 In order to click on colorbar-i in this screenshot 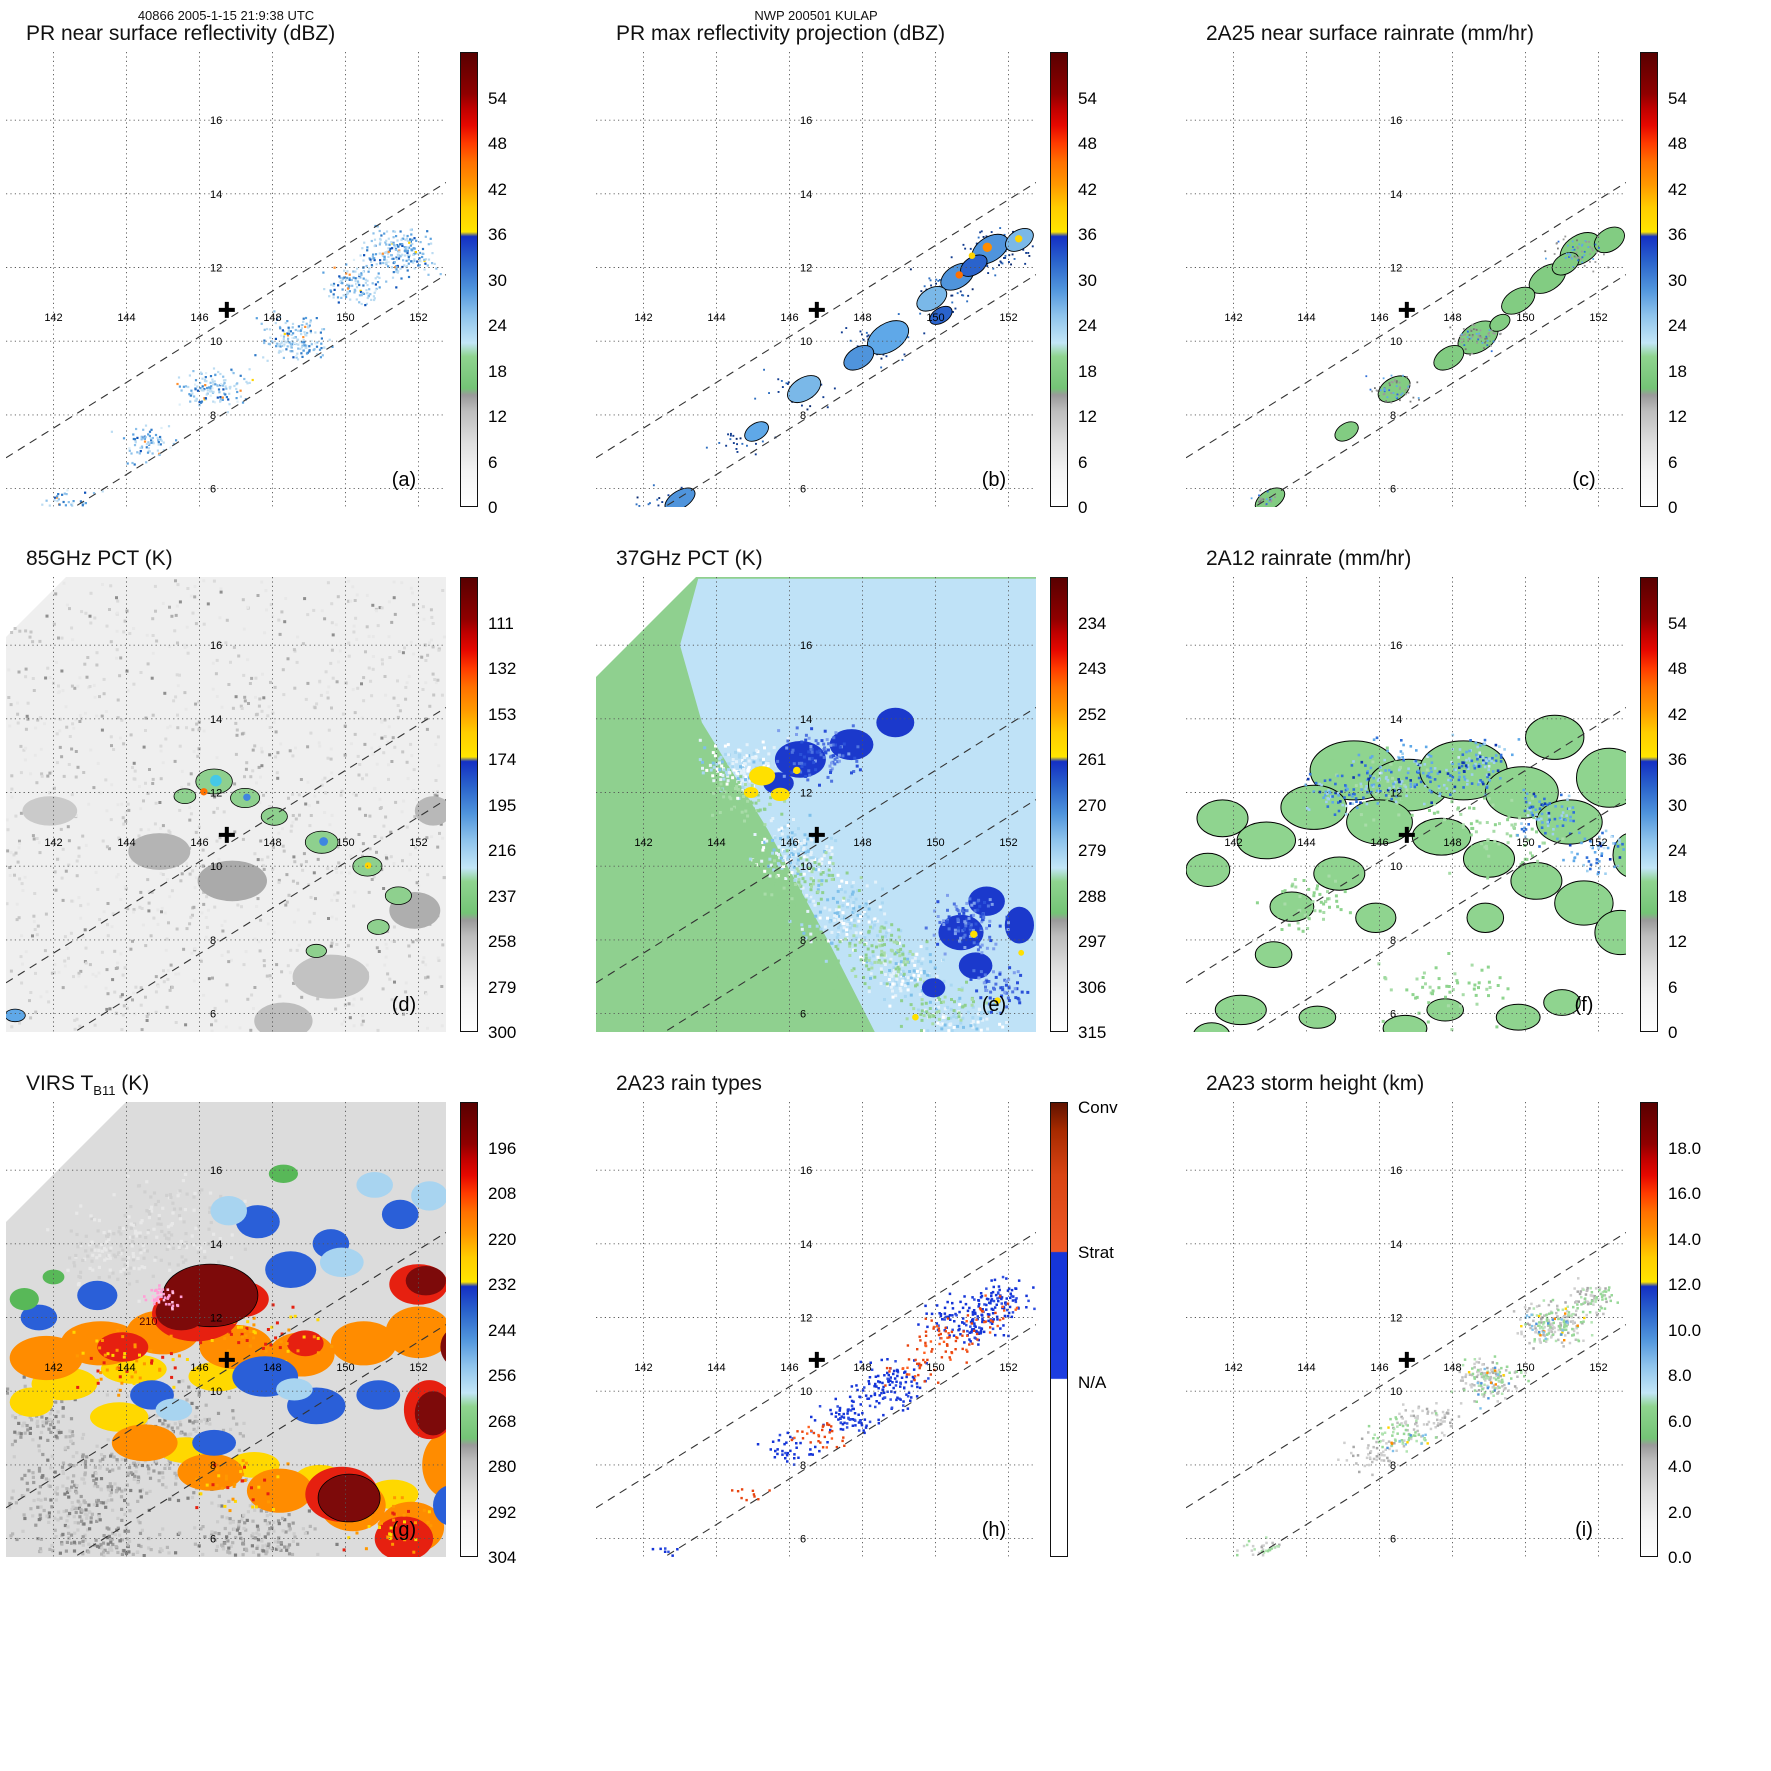, I will do `click(1649, 1329)`.